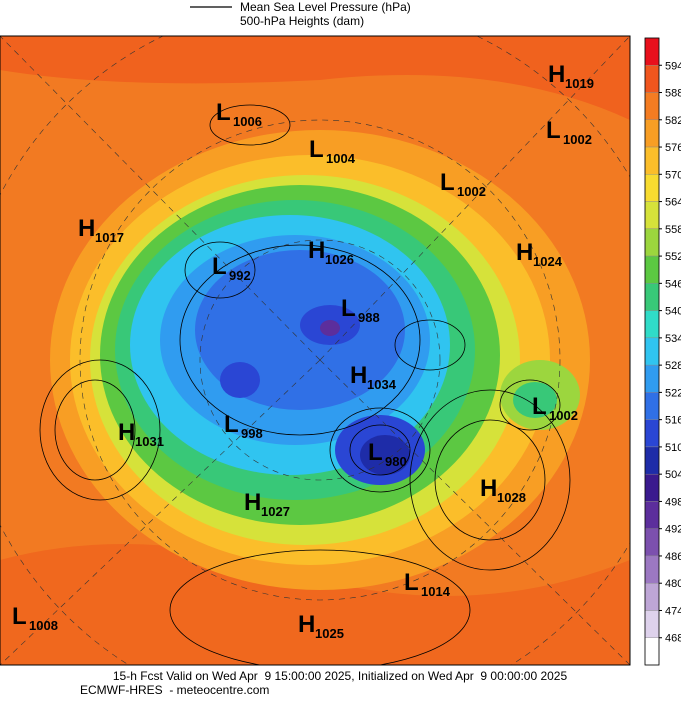 Image resolution: width=681 pixels, height=705 pixels. Describe the element at coordinates (109, 237) in the screenshot. I see `center-value: 1017` at that location.